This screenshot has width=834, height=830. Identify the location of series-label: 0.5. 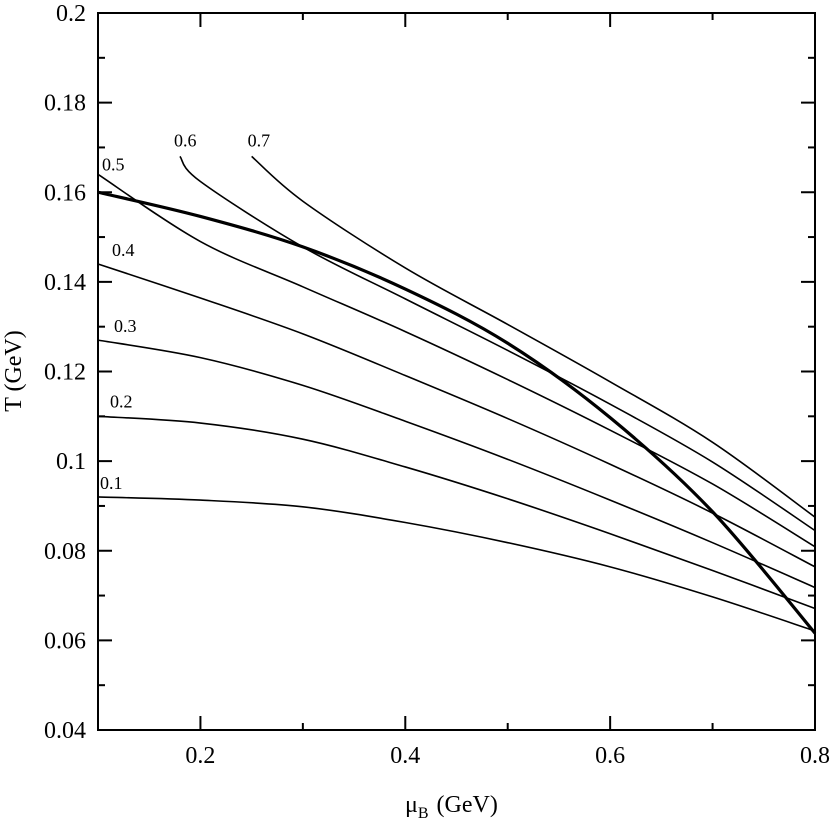
(113, 164).